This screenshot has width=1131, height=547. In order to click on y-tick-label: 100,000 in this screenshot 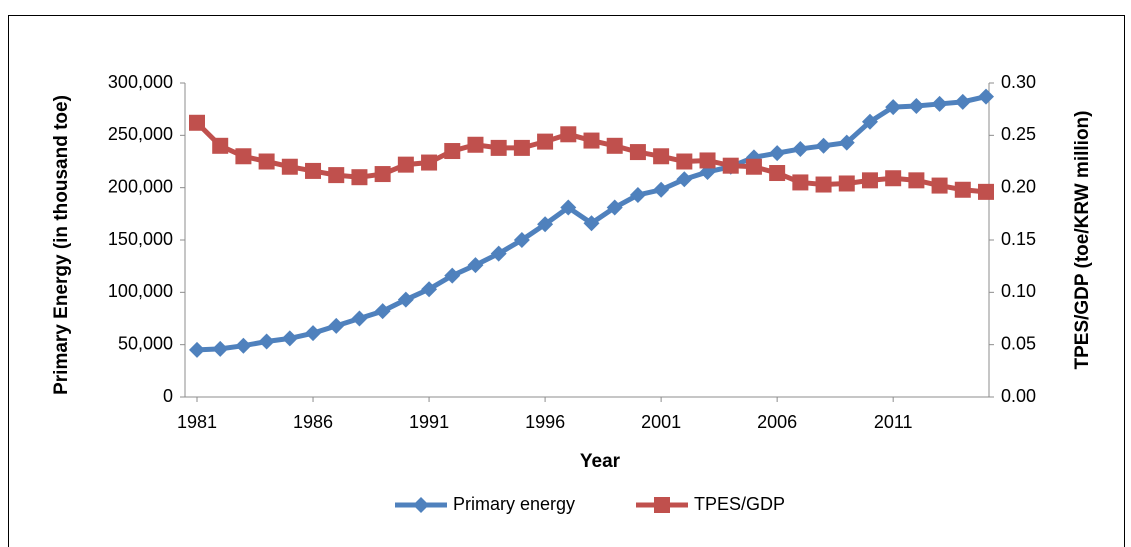, I will do `click(140, 291)`.